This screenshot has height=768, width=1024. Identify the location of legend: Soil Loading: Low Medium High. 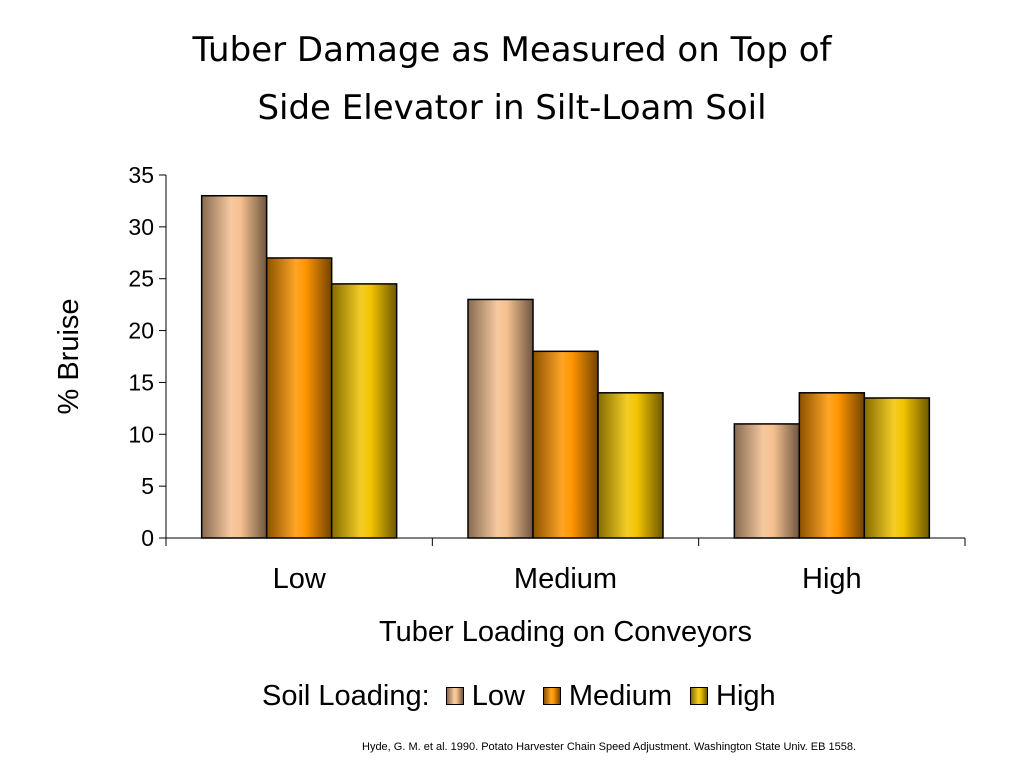
(528, 696).